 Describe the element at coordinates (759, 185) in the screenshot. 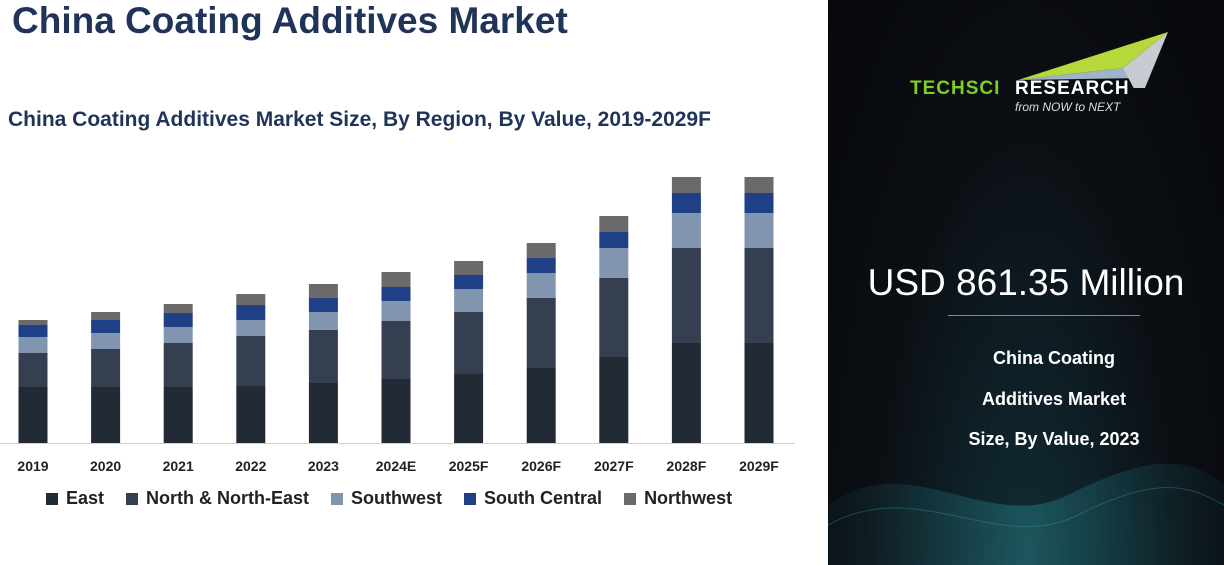

I see `bar-segment-northwest-2029F` at that location.